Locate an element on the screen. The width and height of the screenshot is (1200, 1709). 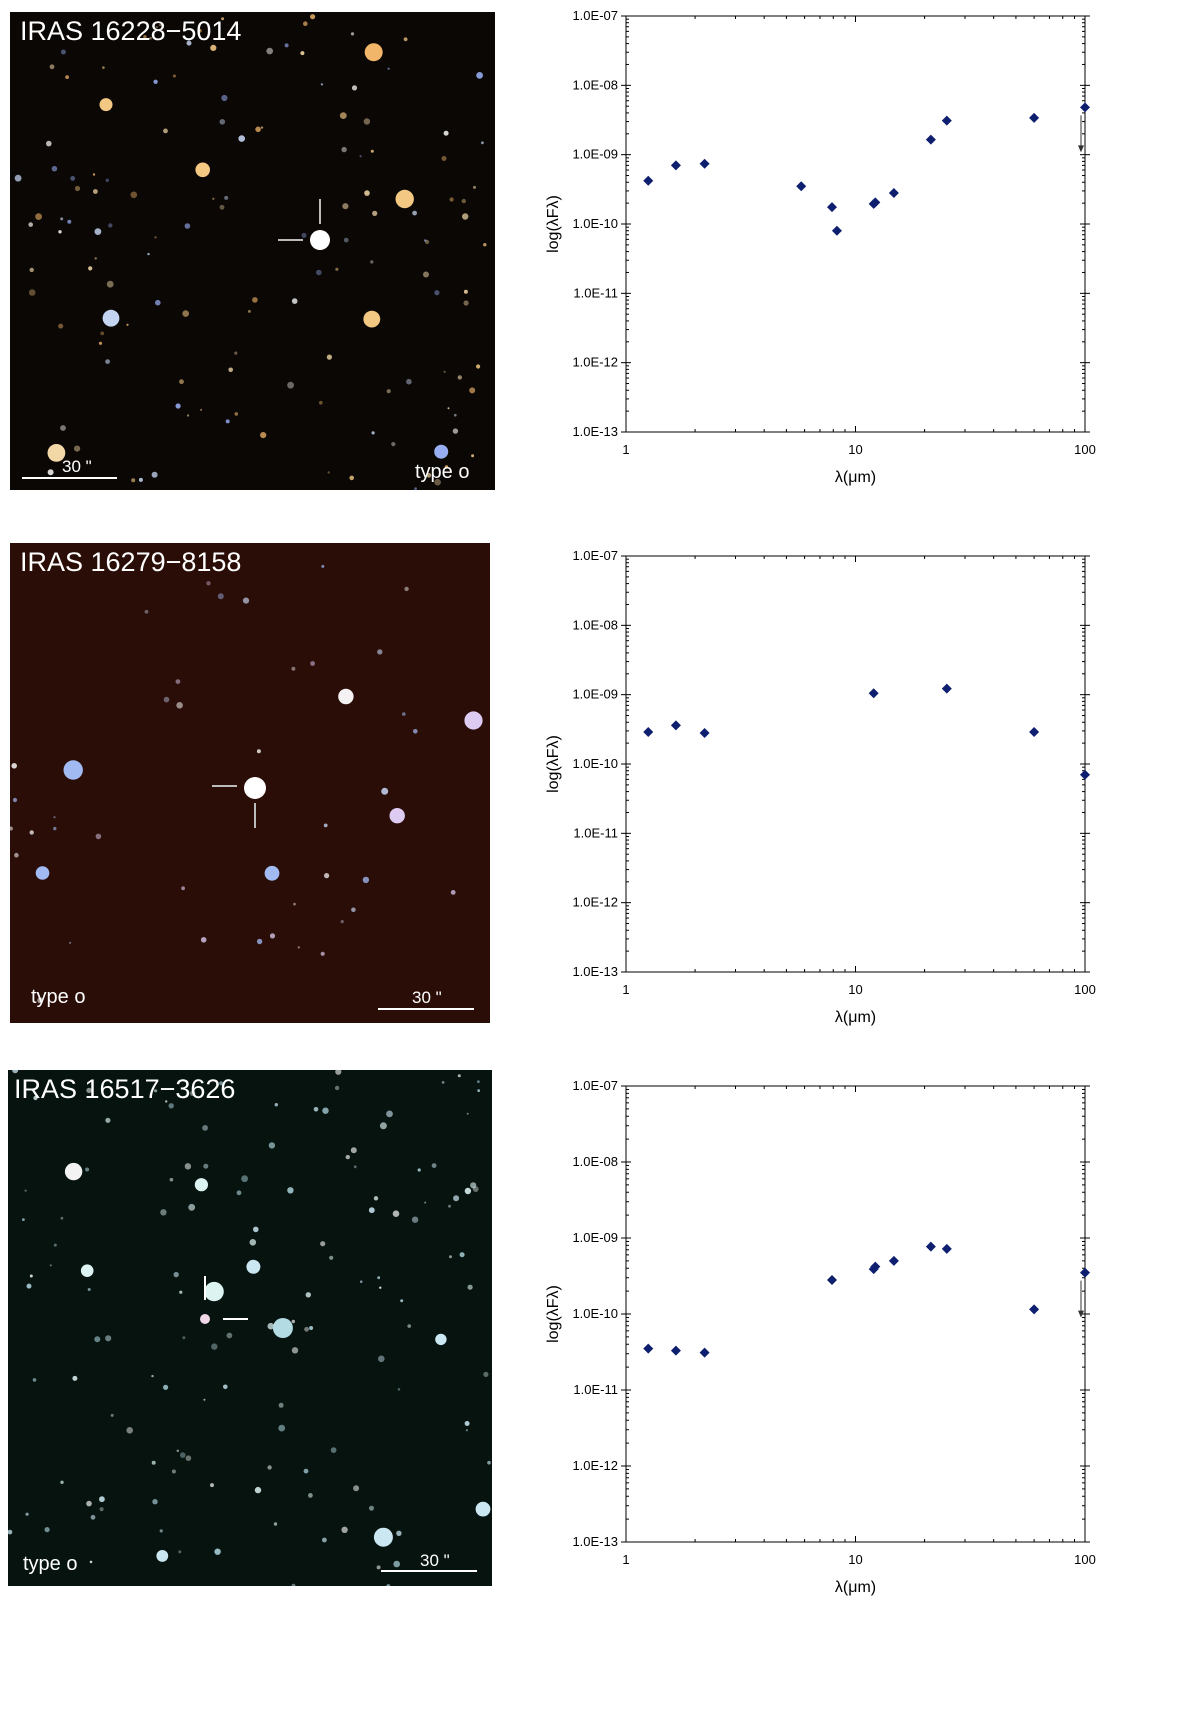
scale-label: 30 " is located at coordinates (77, 466).